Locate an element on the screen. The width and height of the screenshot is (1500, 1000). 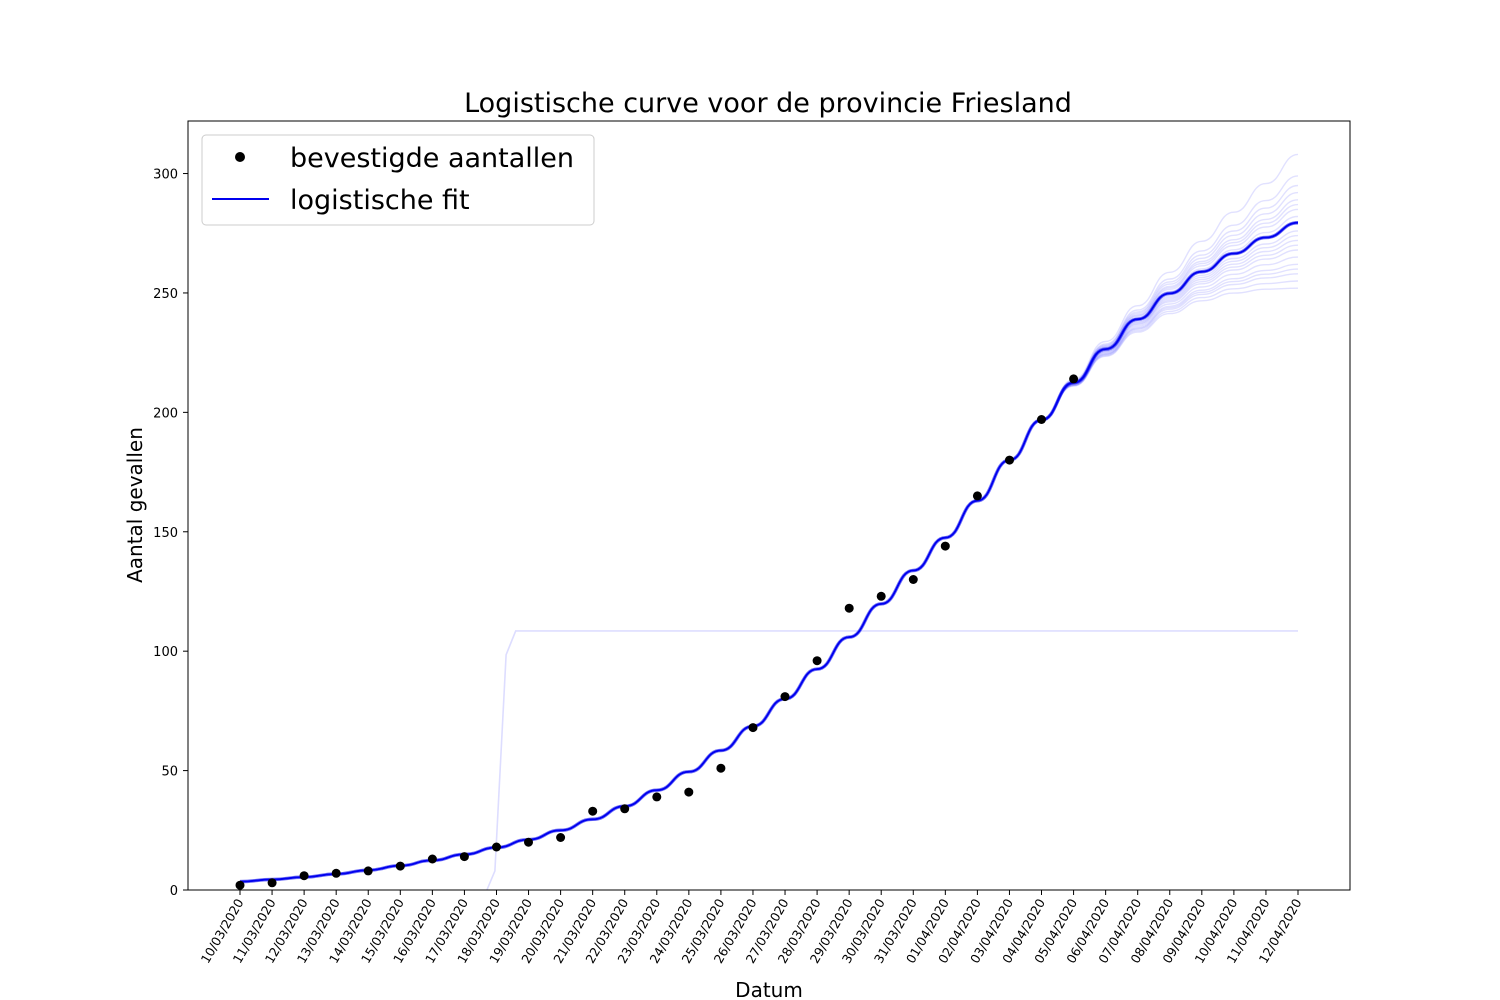
y-tick-label: 200 is located at coordinates (165, 413).